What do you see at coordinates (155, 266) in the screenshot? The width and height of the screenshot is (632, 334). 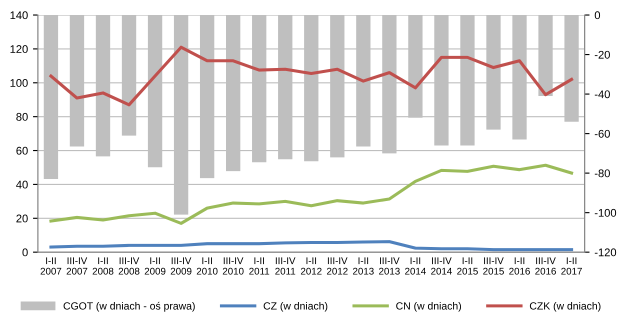 I see `x-tick-label: I-II 2009` at bounding box center [155, 266].